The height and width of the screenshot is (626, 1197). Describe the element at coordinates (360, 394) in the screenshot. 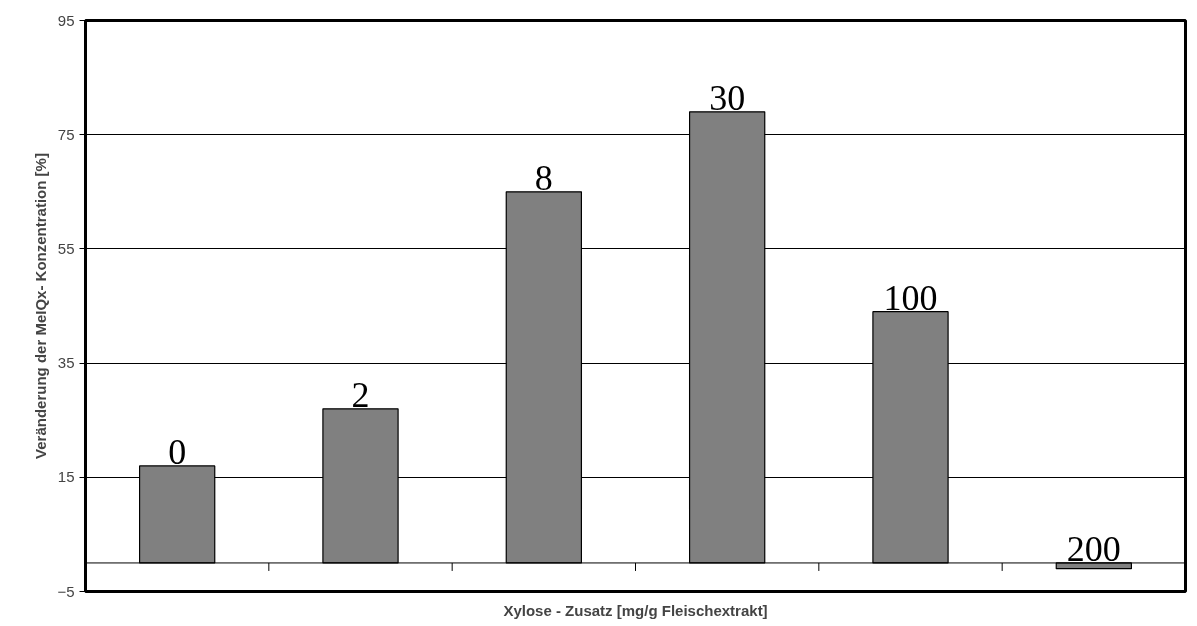

I see `x-tick-label: 2` at that location.